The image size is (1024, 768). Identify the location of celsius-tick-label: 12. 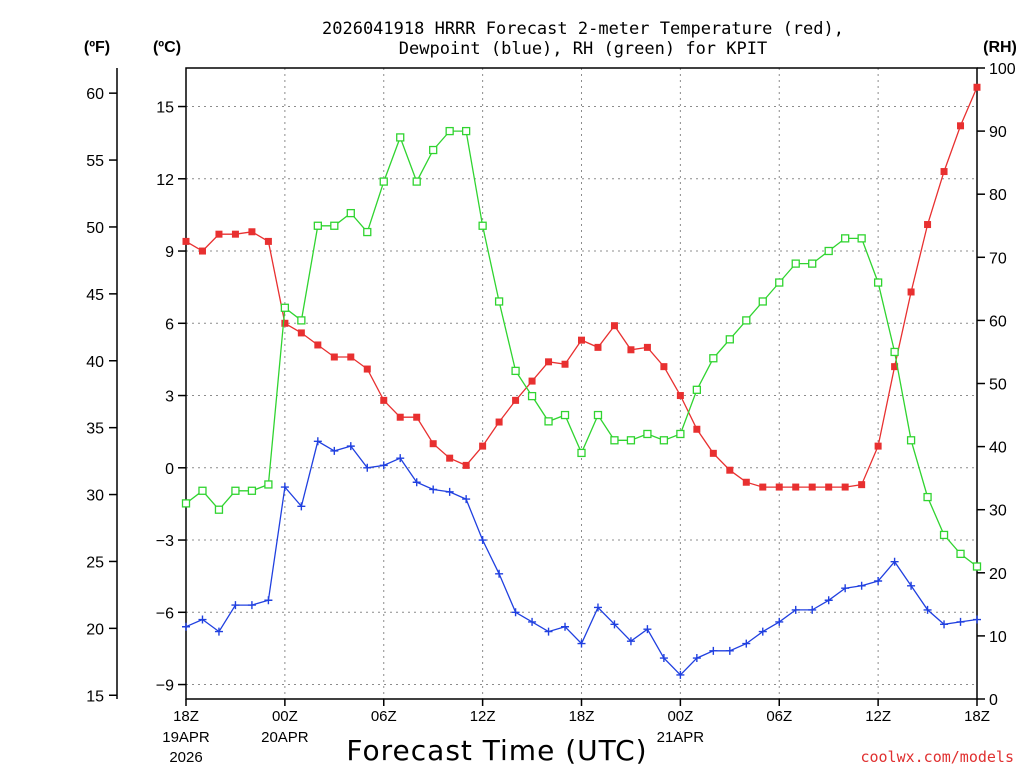
(165, 180).